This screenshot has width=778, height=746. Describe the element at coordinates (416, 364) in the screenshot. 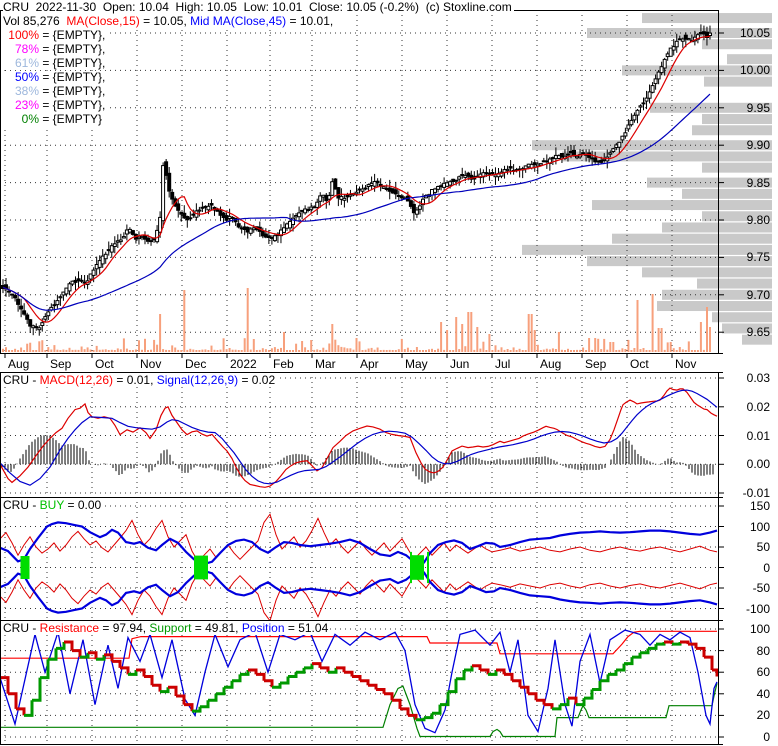

I see `x-tick-label: May` at that location.